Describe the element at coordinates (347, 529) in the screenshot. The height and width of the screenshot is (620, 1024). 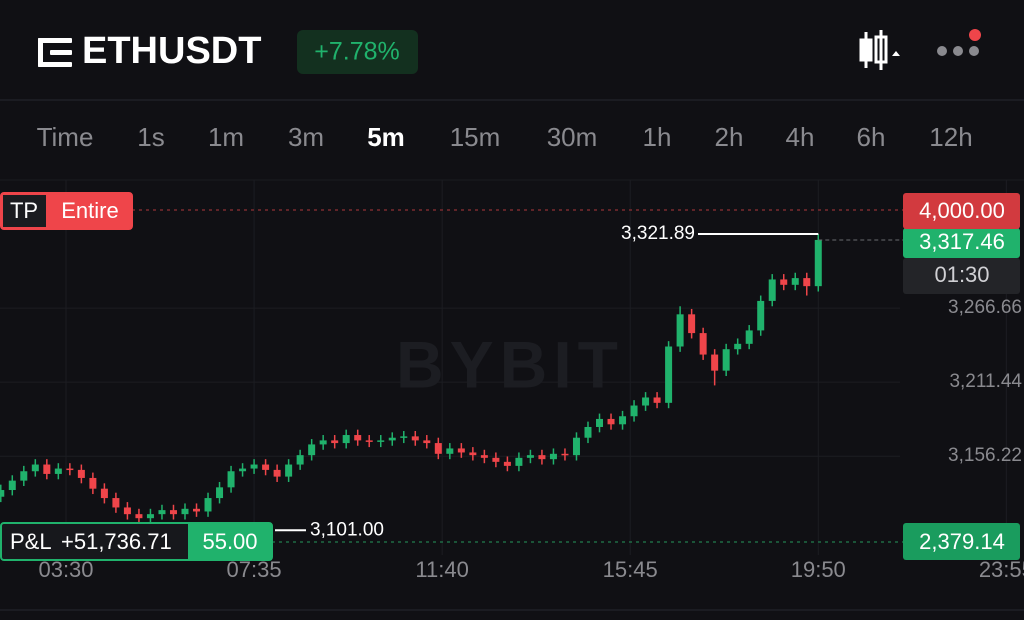
I see `low-marker-label: 3,101.00` at that location.